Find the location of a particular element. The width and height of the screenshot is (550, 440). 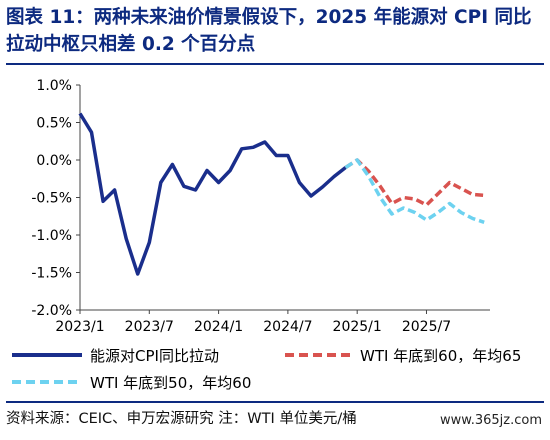

y-tick-label: -1.0% is located at coordinates (51, 236).